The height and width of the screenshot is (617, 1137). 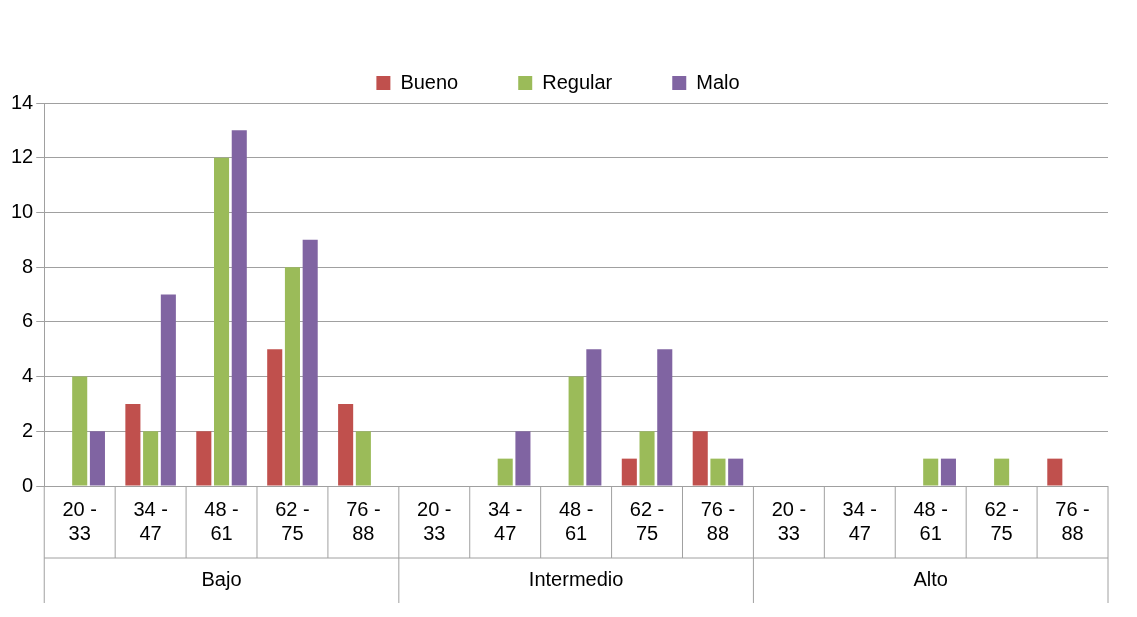 I want to click on legend-label: Bueno, so click(x=429, y=81).